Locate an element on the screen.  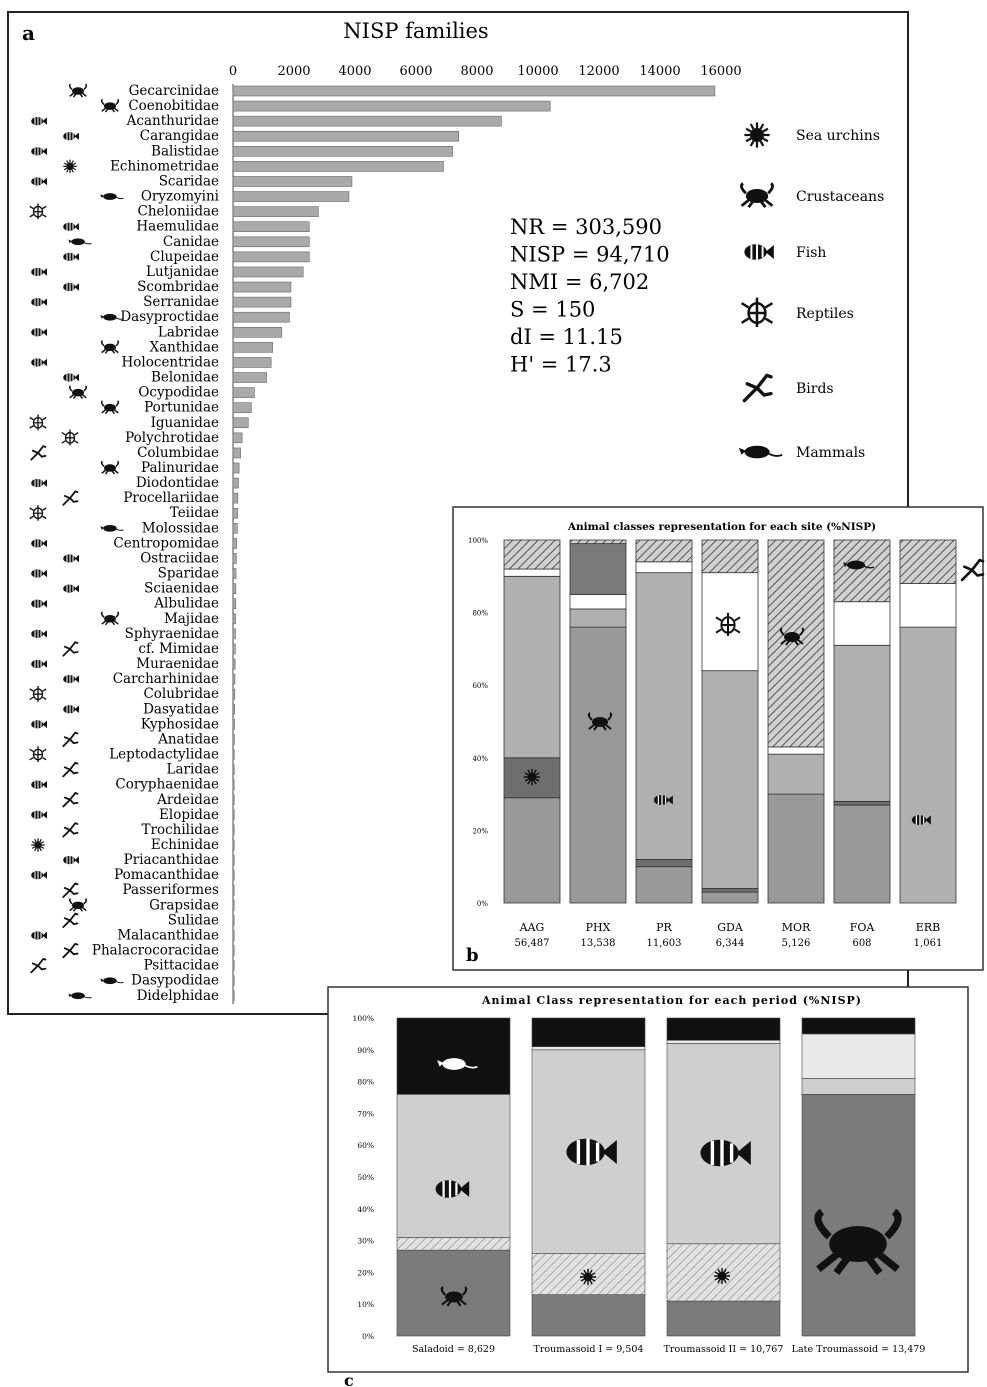
panel-b-label: b is located at coordinates (472, 955).